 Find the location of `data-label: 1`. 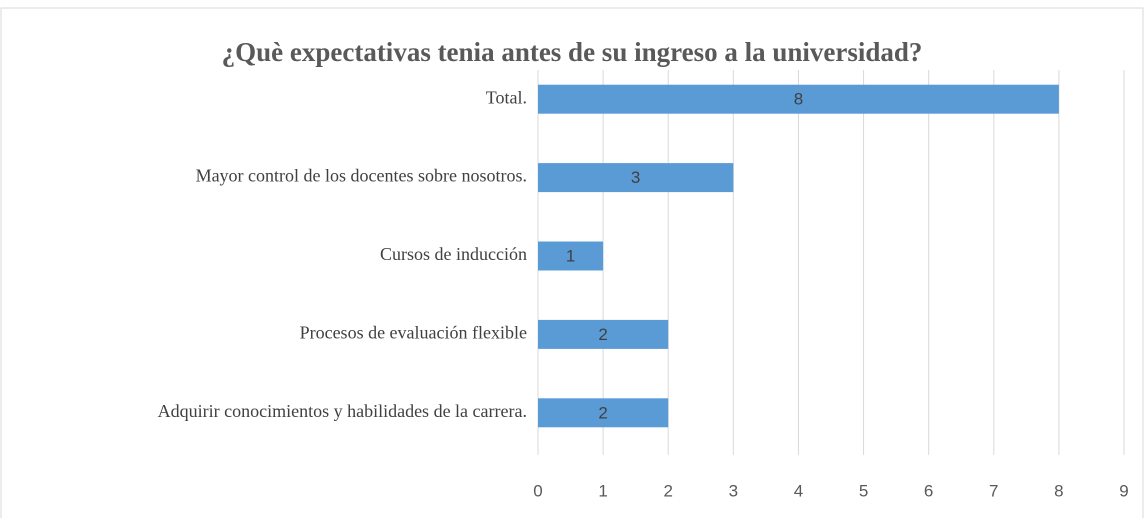

data-label: 1 is located at coordinates (570, 255).